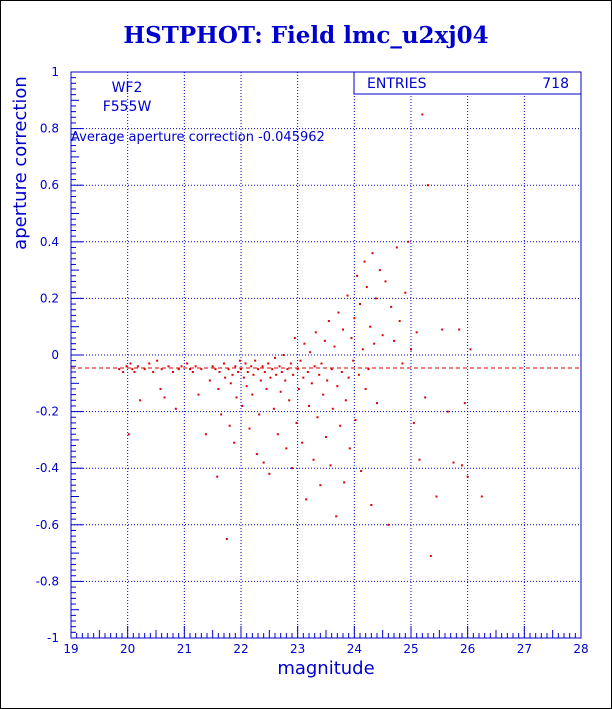 Image resolution: width=612 pixels, height=709 pixels. Describe the element at coordinates (184, 649) in the screenshot. I see `x-tick-label: 21` at that location.